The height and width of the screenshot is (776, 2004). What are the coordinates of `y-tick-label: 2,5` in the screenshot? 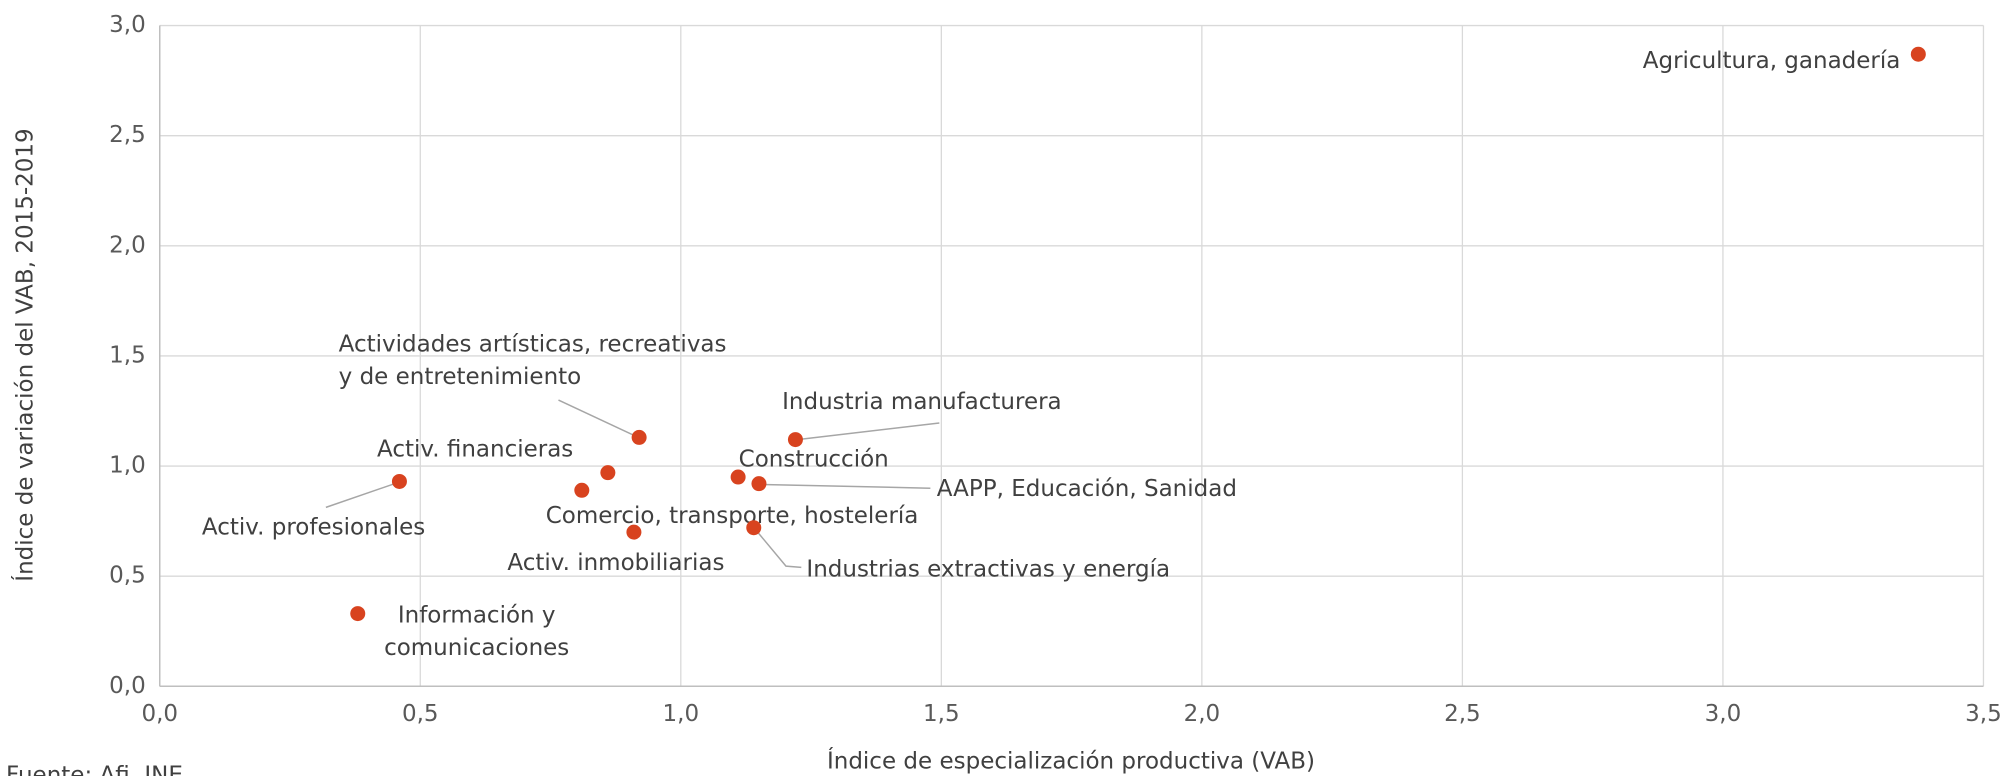 It's located at (127, 135).